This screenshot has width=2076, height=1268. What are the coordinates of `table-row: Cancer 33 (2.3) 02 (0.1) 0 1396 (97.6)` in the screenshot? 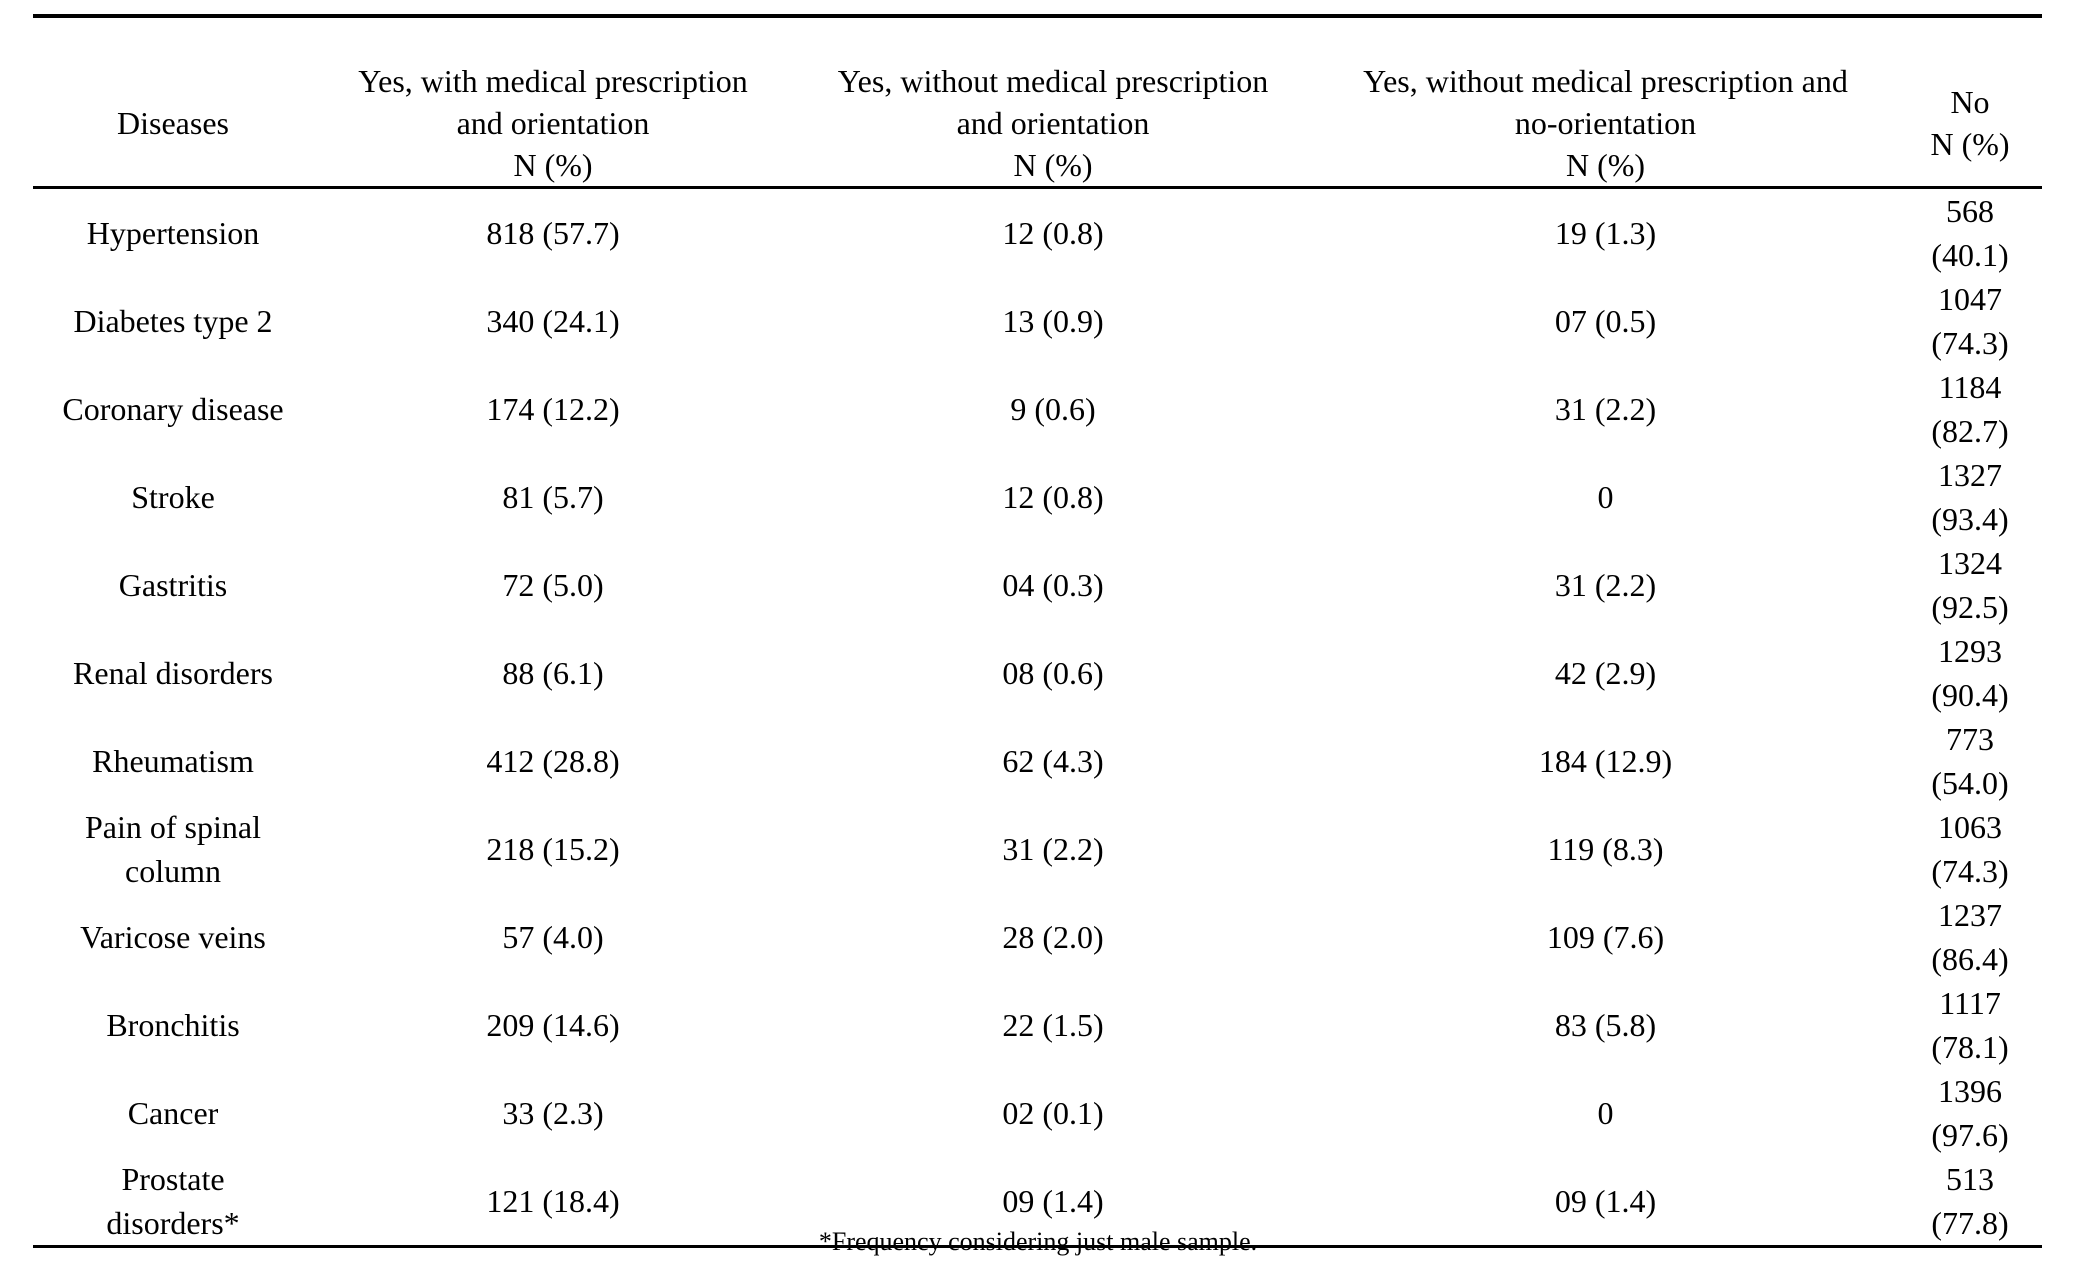 It's located at (1037, 1113).